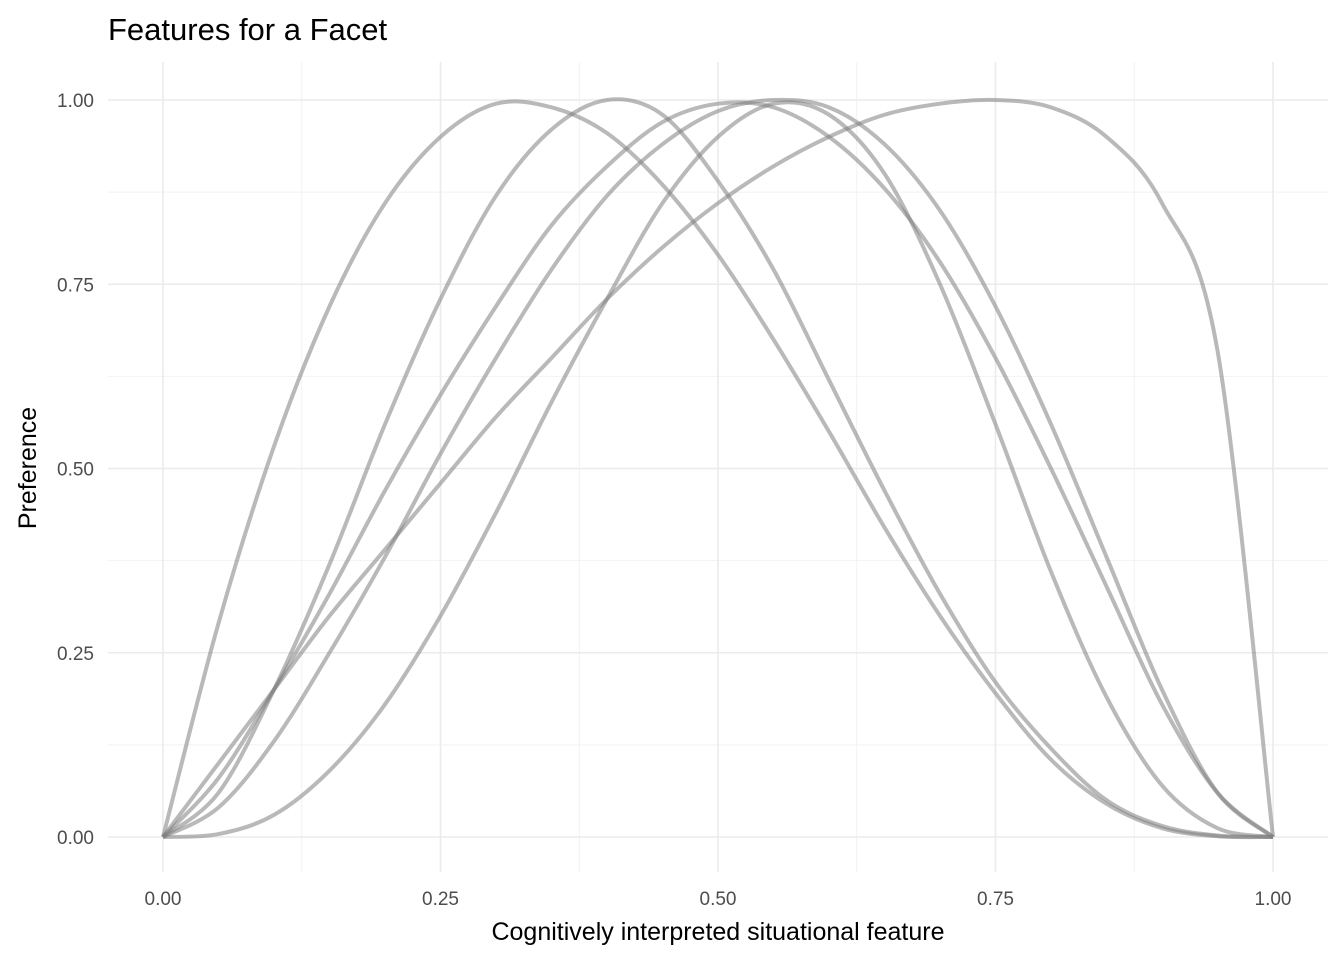 This screenshot has width=1344, height=960. Describe the element at coordinates (995, 899) in the screenshot. I see `x-tick-label: 0.75` at that location.